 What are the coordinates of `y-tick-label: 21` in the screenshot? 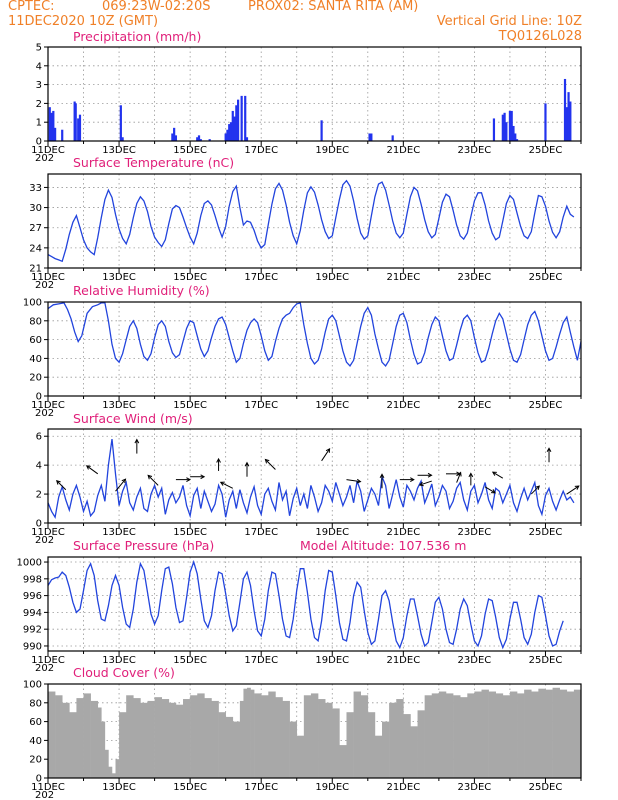 It's located at (35, 269).